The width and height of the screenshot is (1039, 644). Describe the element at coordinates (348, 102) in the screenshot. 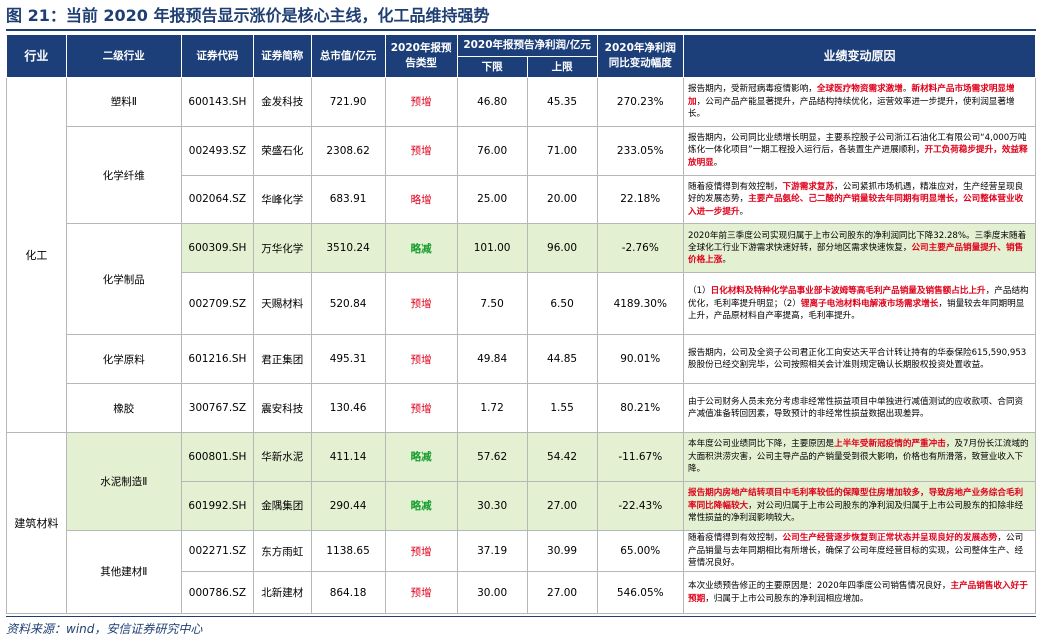

I see `market-cap: 721.90` at that location.